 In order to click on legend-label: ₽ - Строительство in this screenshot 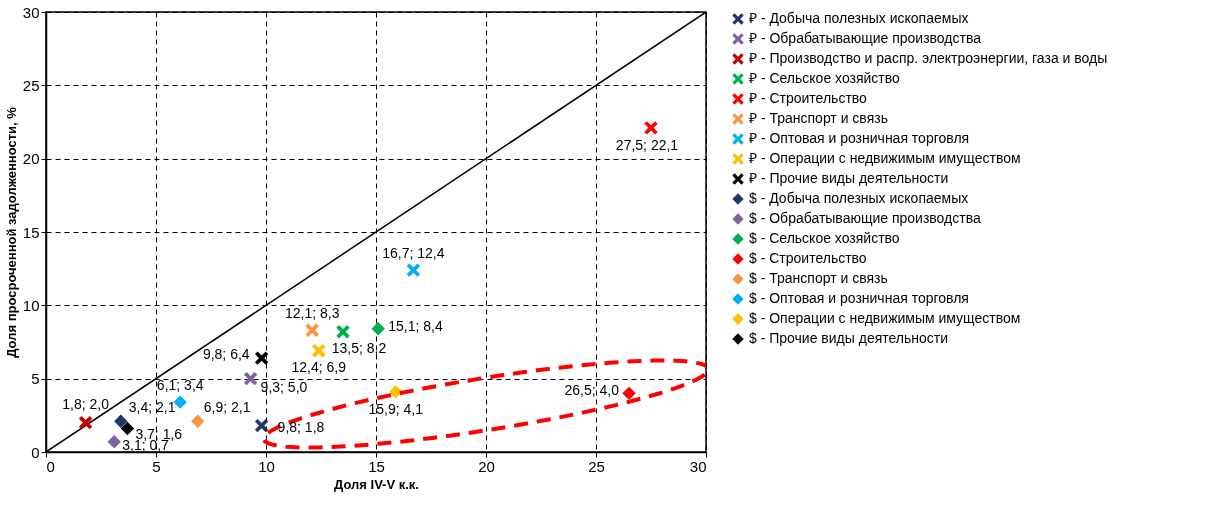, I will do `click(808, 98)`.